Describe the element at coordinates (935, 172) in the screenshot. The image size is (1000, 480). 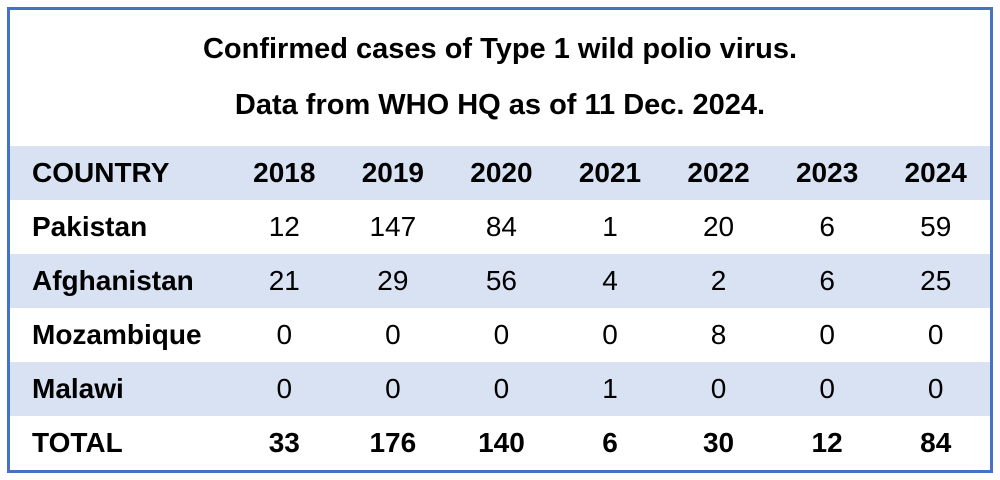
I see `column-header-2024: 2024` at that location.